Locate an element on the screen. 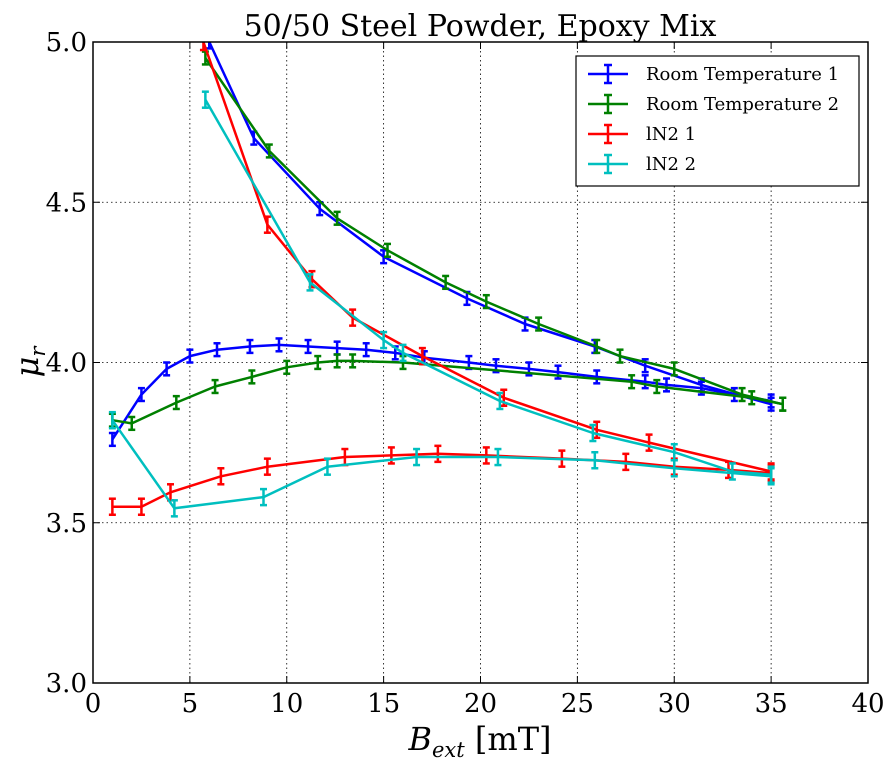 The width and height of the screenshot is (894, 771). x-axis-label: Bext [mT] is located at coordinates (479, 741).